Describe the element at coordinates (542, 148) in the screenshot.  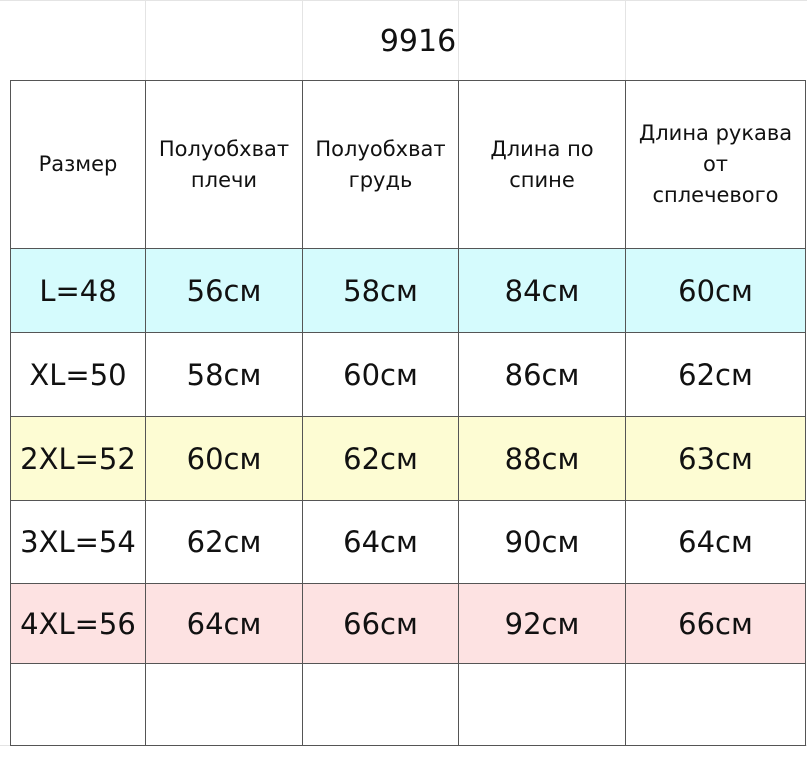
I see `header-text: Длина по` at that location.